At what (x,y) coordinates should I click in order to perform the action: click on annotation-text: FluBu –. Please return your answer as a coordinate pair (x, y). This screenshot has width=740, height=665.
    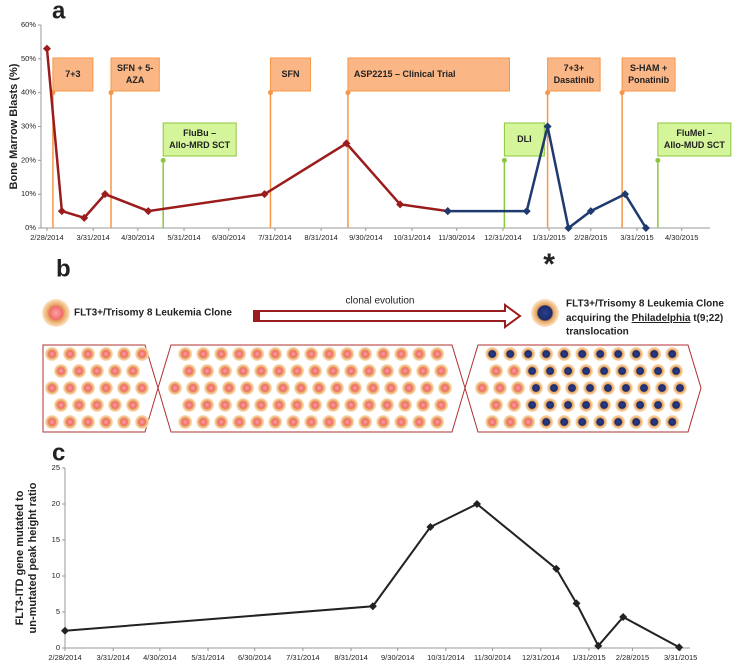
    Looking at the image, I should click on (199, 133).